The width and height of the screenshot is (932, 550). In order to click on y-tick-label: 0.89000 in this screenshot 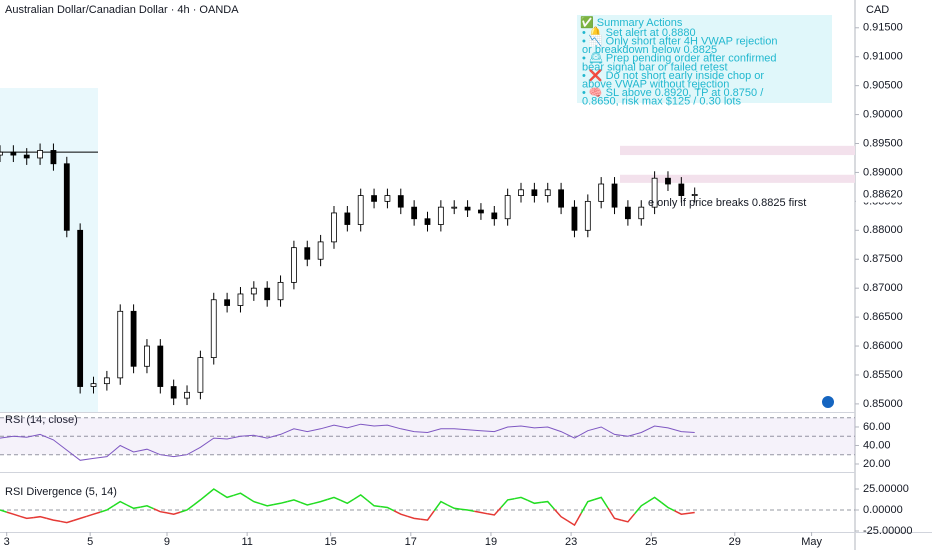, I will do `click(883, 172)`.